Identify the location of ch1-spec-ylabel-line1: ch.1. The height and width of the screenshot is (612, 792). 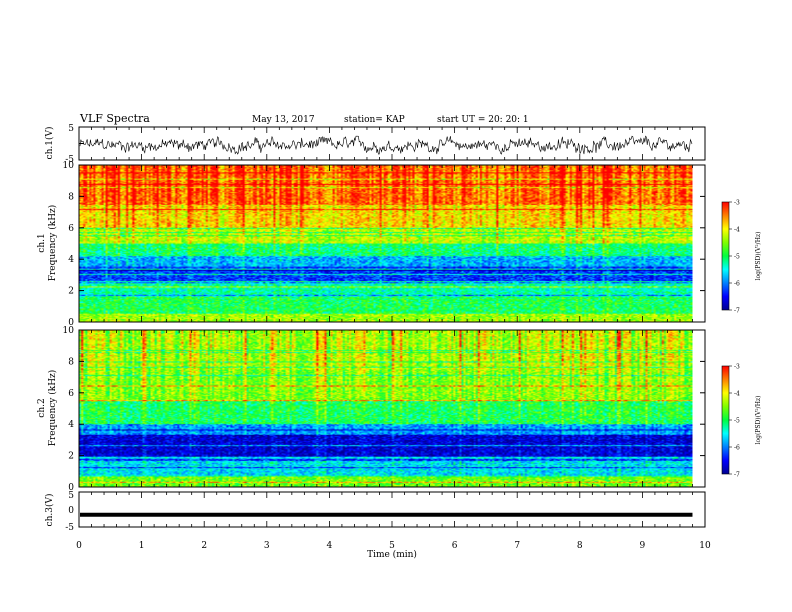
(42, 242).